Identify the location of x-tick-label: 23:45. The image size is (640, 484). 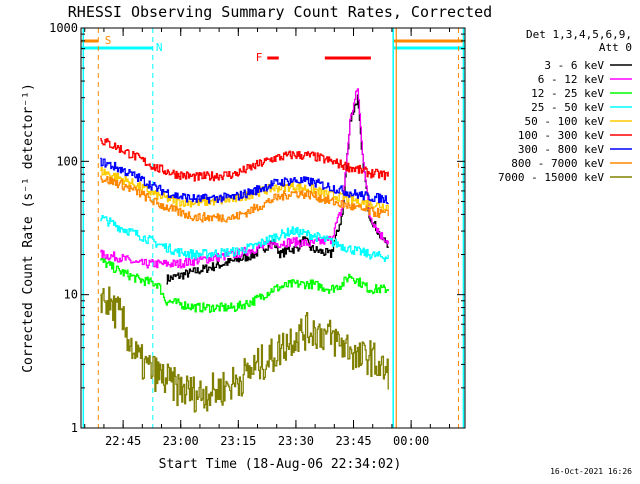
(353, 441).